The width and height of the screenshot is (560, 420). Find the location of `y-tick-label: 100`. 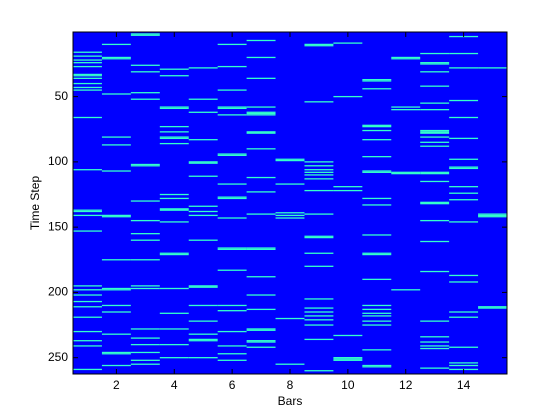

y-tick-label: 100 is located at coordinates (58, 161).